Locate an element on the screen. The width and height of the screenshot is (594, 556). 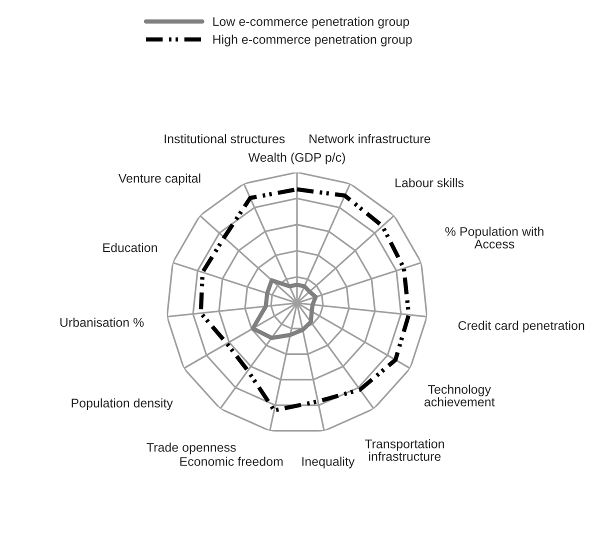
spoke-label: Urbanisation % is located at coordinates (102, 322).